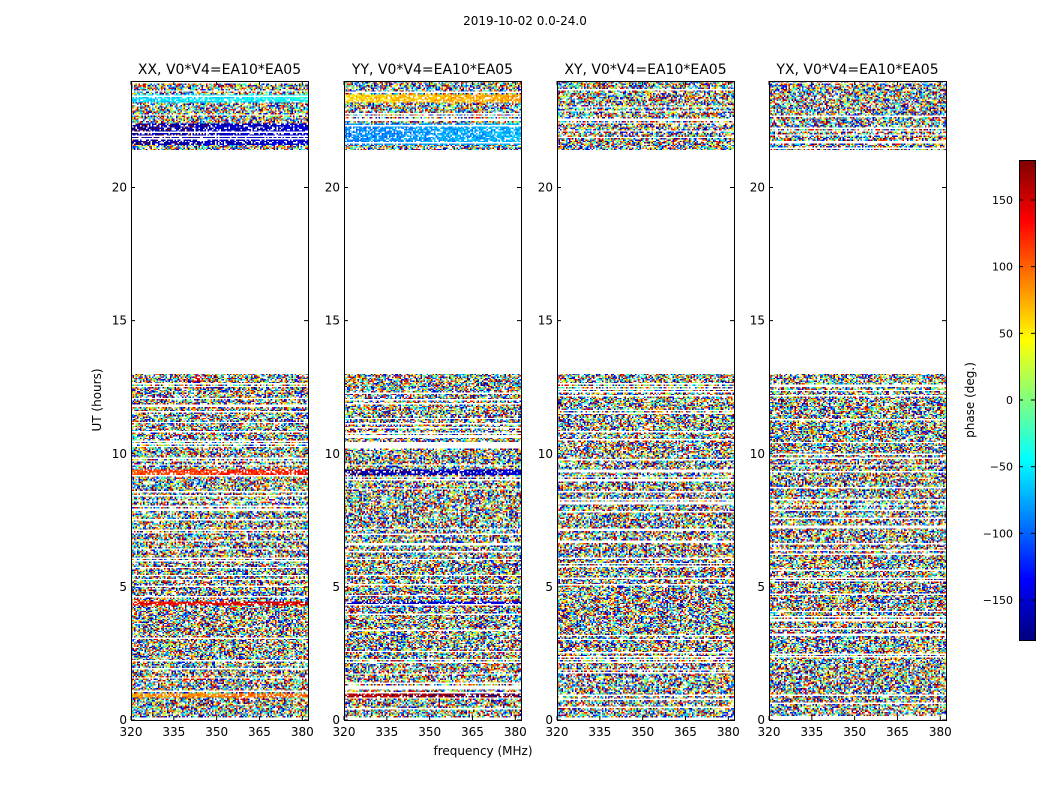  What do you see at coordinates (97, 399) in the screenshot?
I see `y-axis-label: UT (hours)` at bounding box center [97, 399].